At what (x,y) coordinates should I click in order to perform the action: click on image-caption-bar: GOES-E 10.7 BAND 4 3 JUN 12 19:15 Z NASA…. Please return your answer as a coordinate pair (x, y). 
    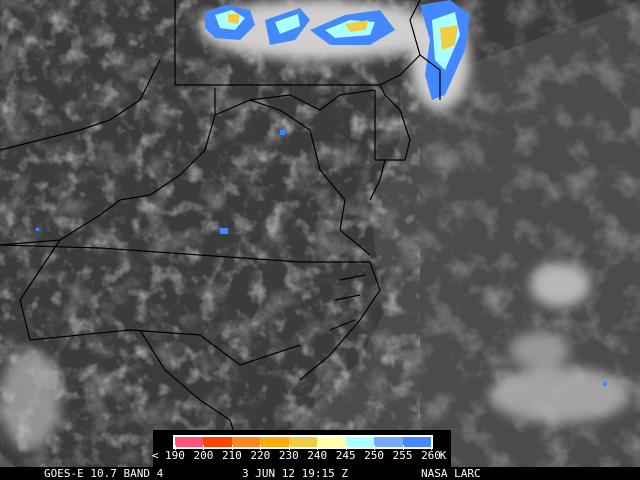
    Looking at the image, I should click on (320, 473).